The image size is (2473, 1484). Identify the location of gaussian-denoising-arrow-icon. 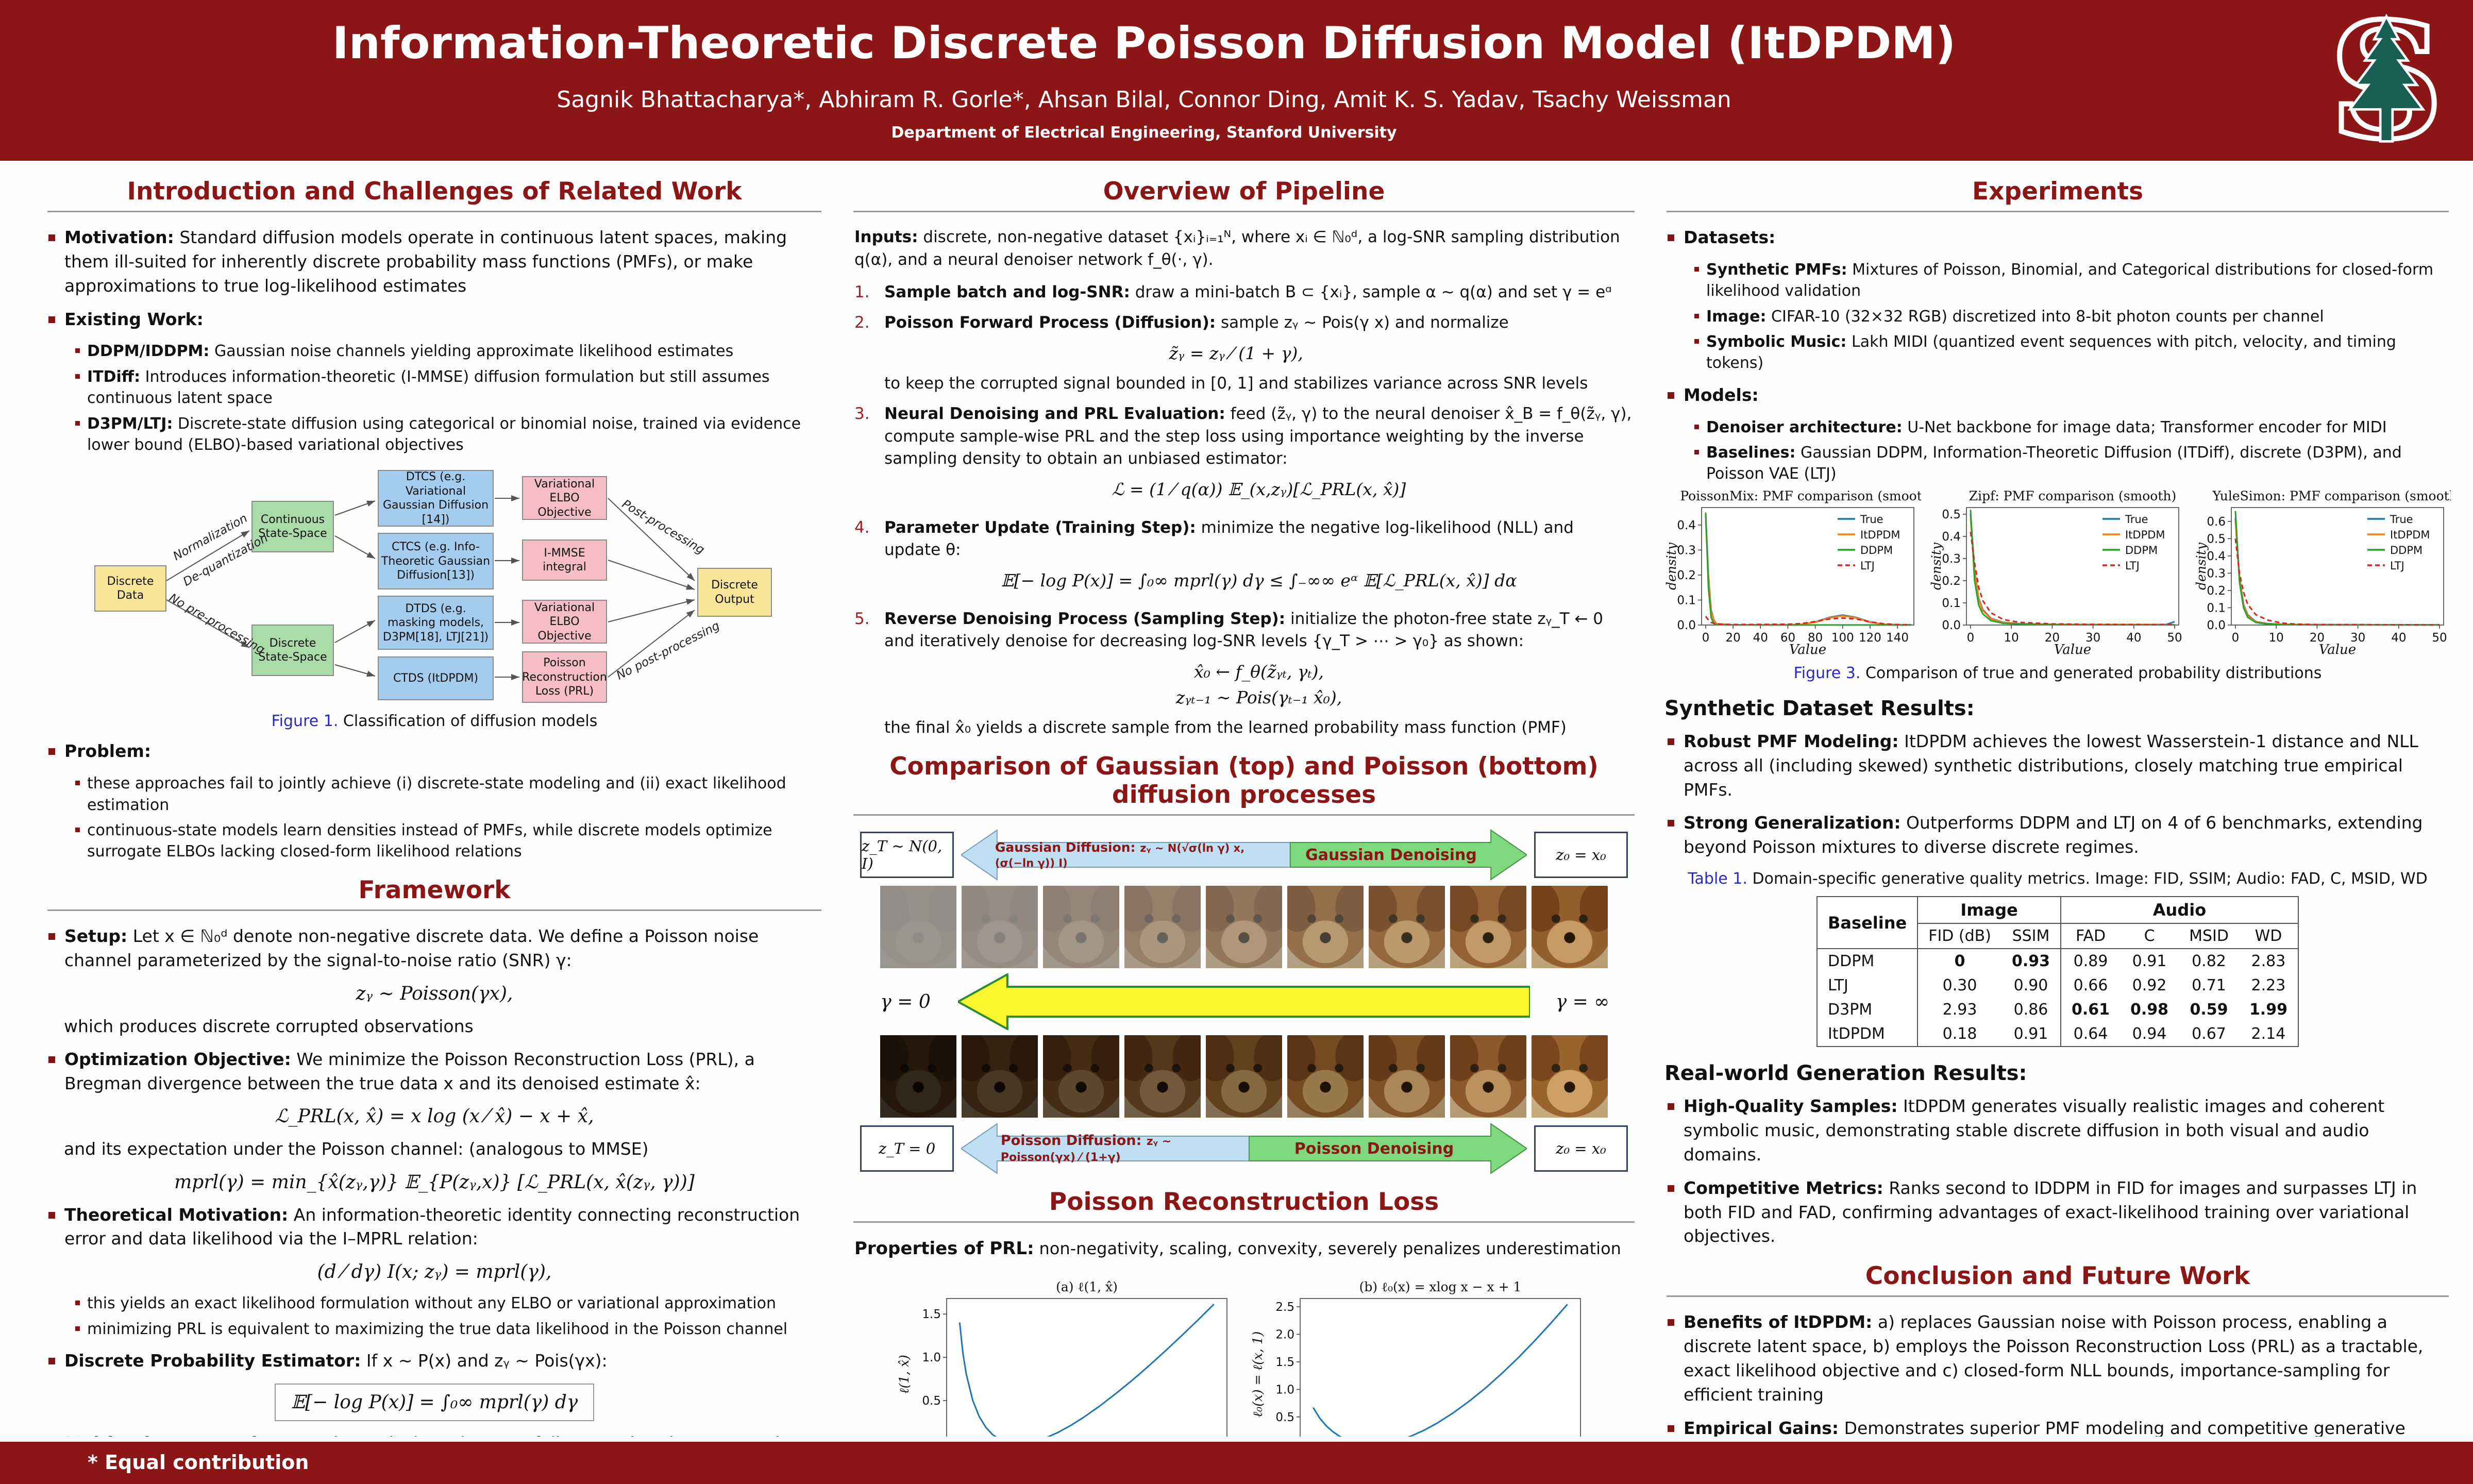
(1408, 855).